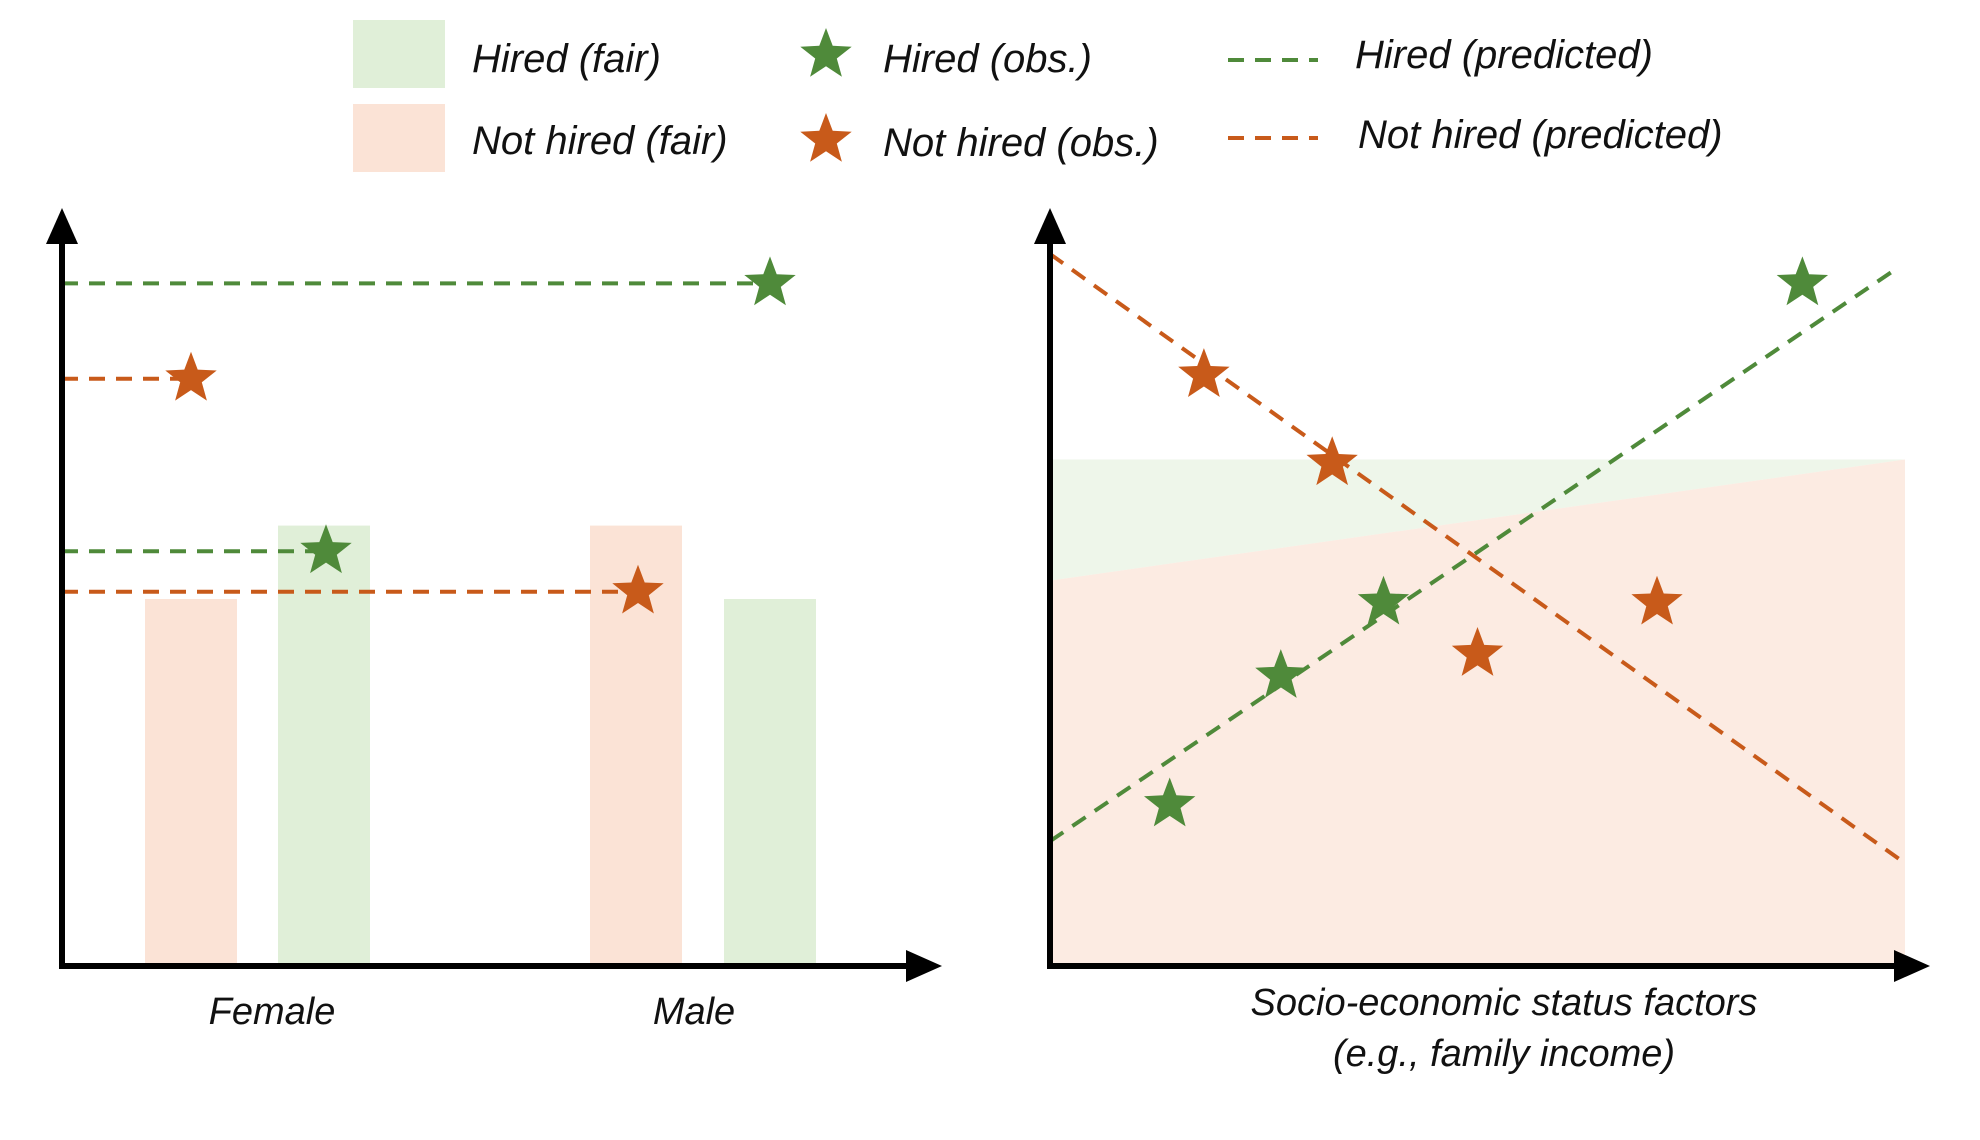 The height and width of the screenshot is (1140, 1980). I want to click on bar-not-hired-fair-female, so click(191, 782).